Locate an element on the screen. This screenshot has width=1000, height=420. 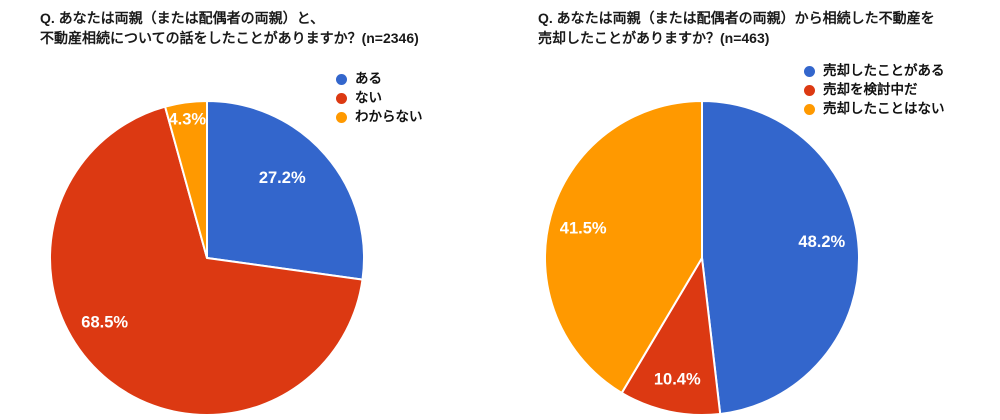
legend-label: 売却したことはない is located at coordinates (884, 109).